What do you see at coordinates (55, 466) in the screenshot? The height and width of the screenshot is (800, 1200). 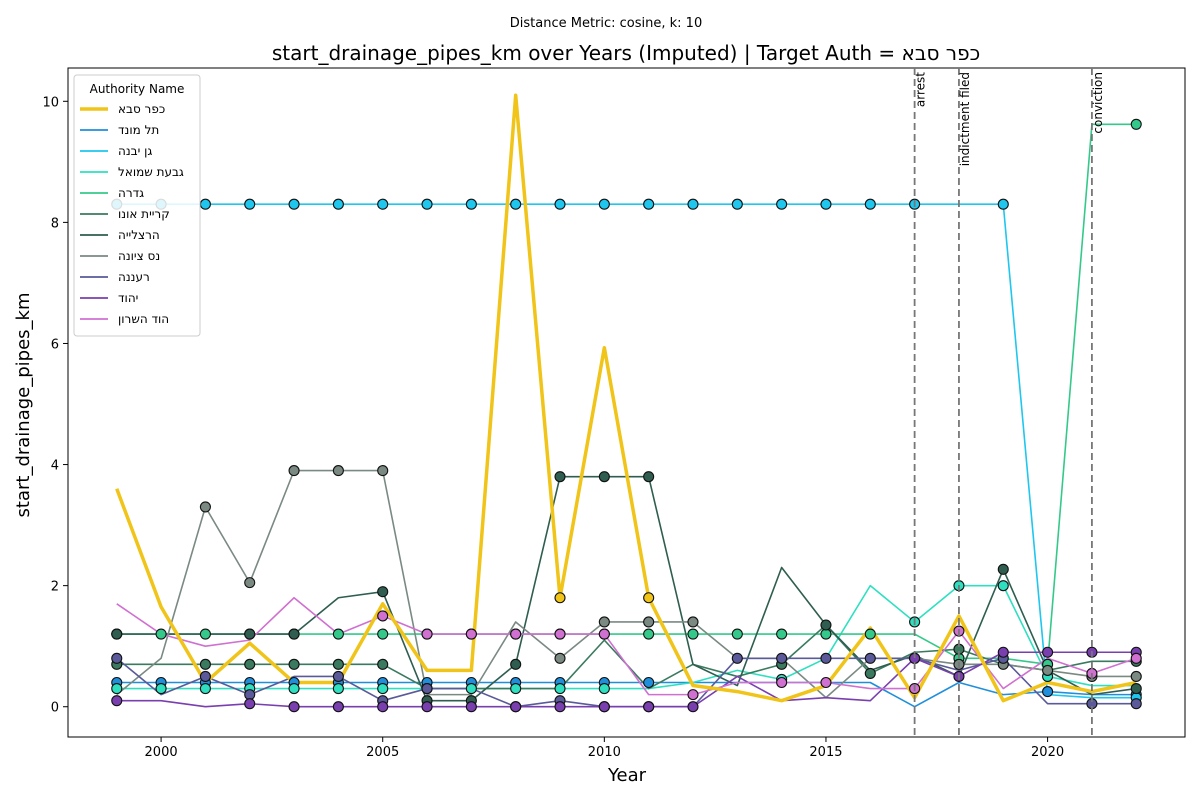 I see `y-tick-label: 4` at bounding box center [55, 466].